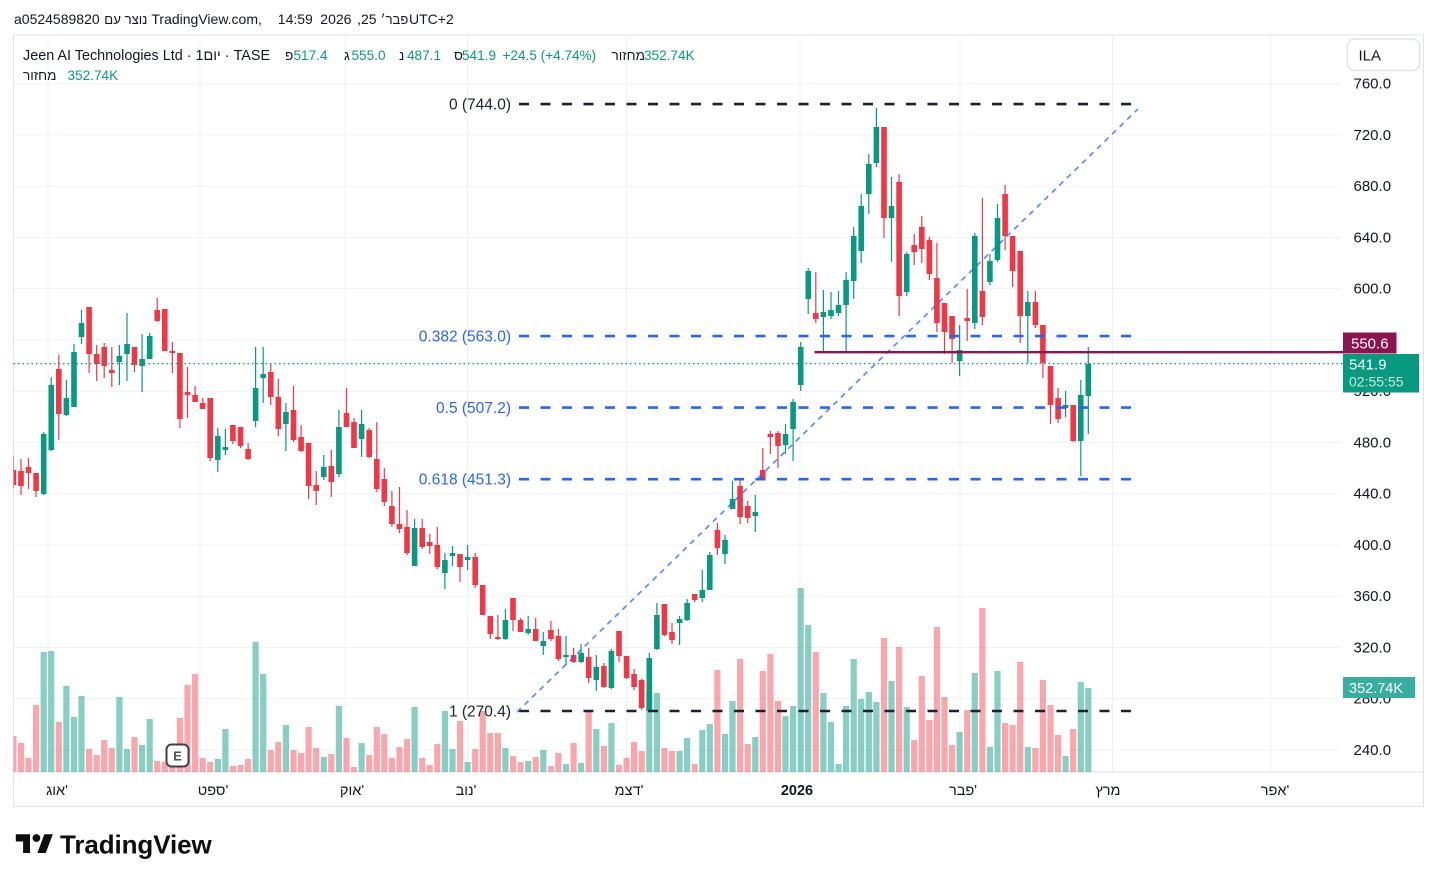 The width and height of the screenshot is (1437, 882). What do you see at coordinates (480, 105) in the screenshot?
I see `svg-text: 0 (744.0)` at bounding box center [480, 105].